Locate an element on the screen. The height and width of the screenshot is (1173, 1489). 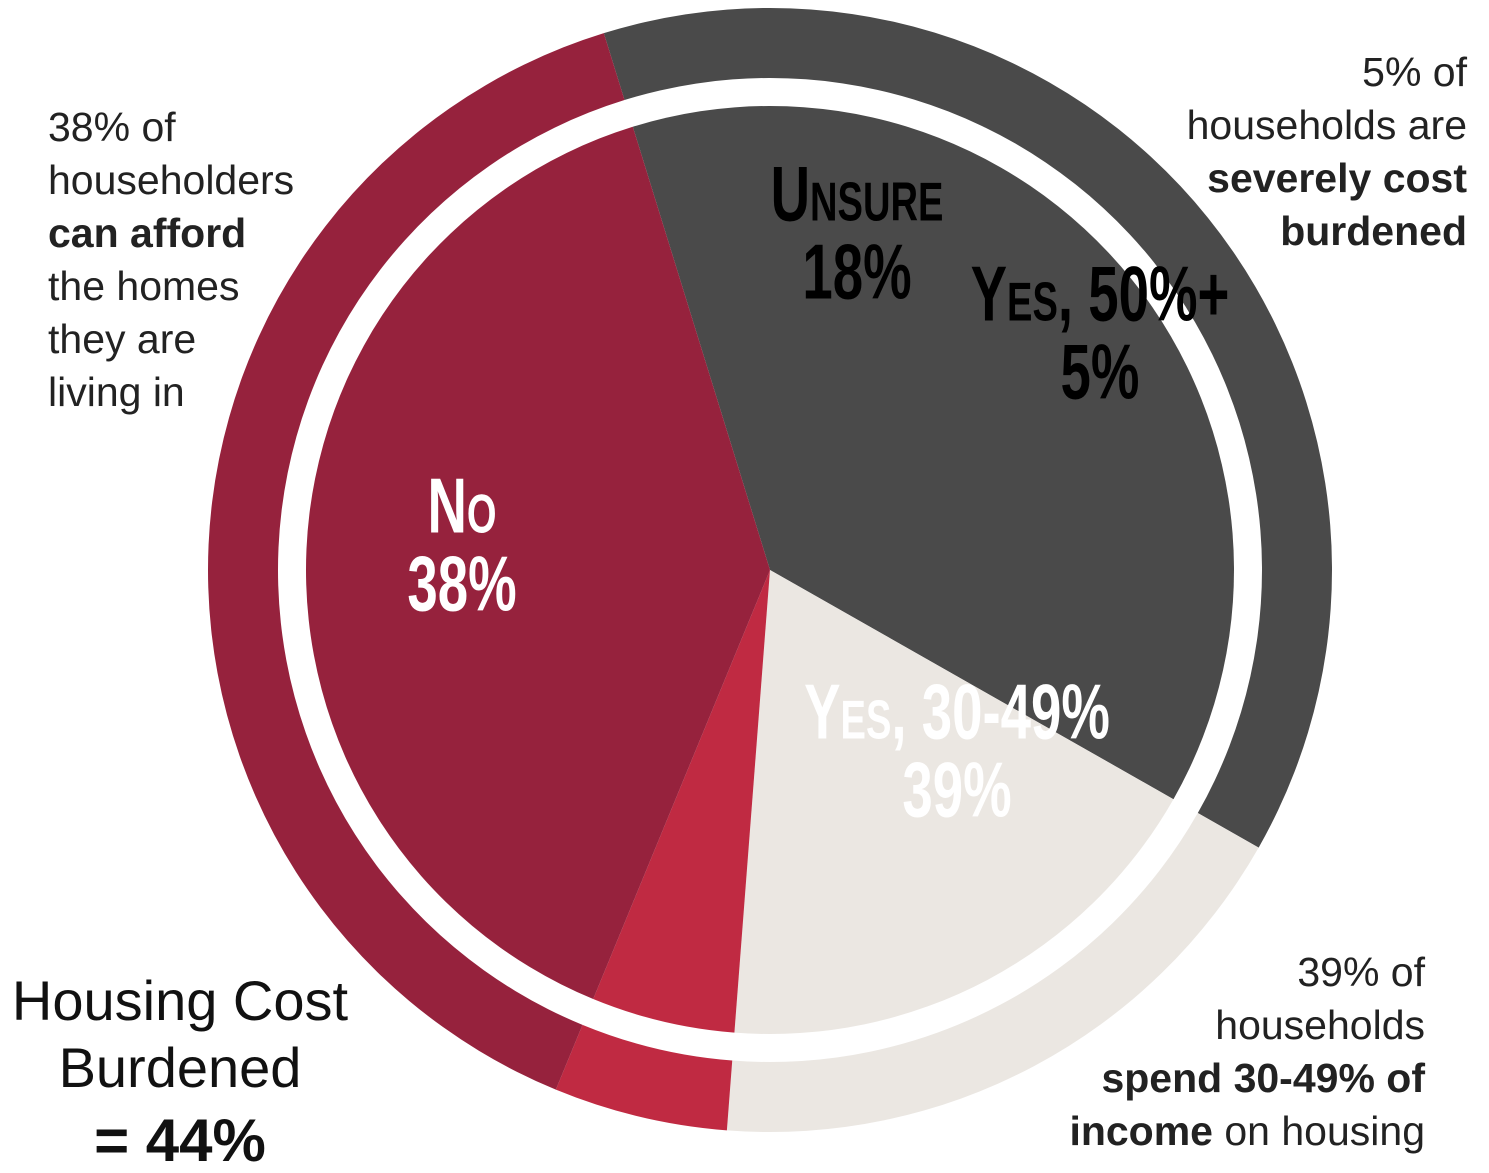
summary-line: Burdened is located at coordinates (180, 1067).